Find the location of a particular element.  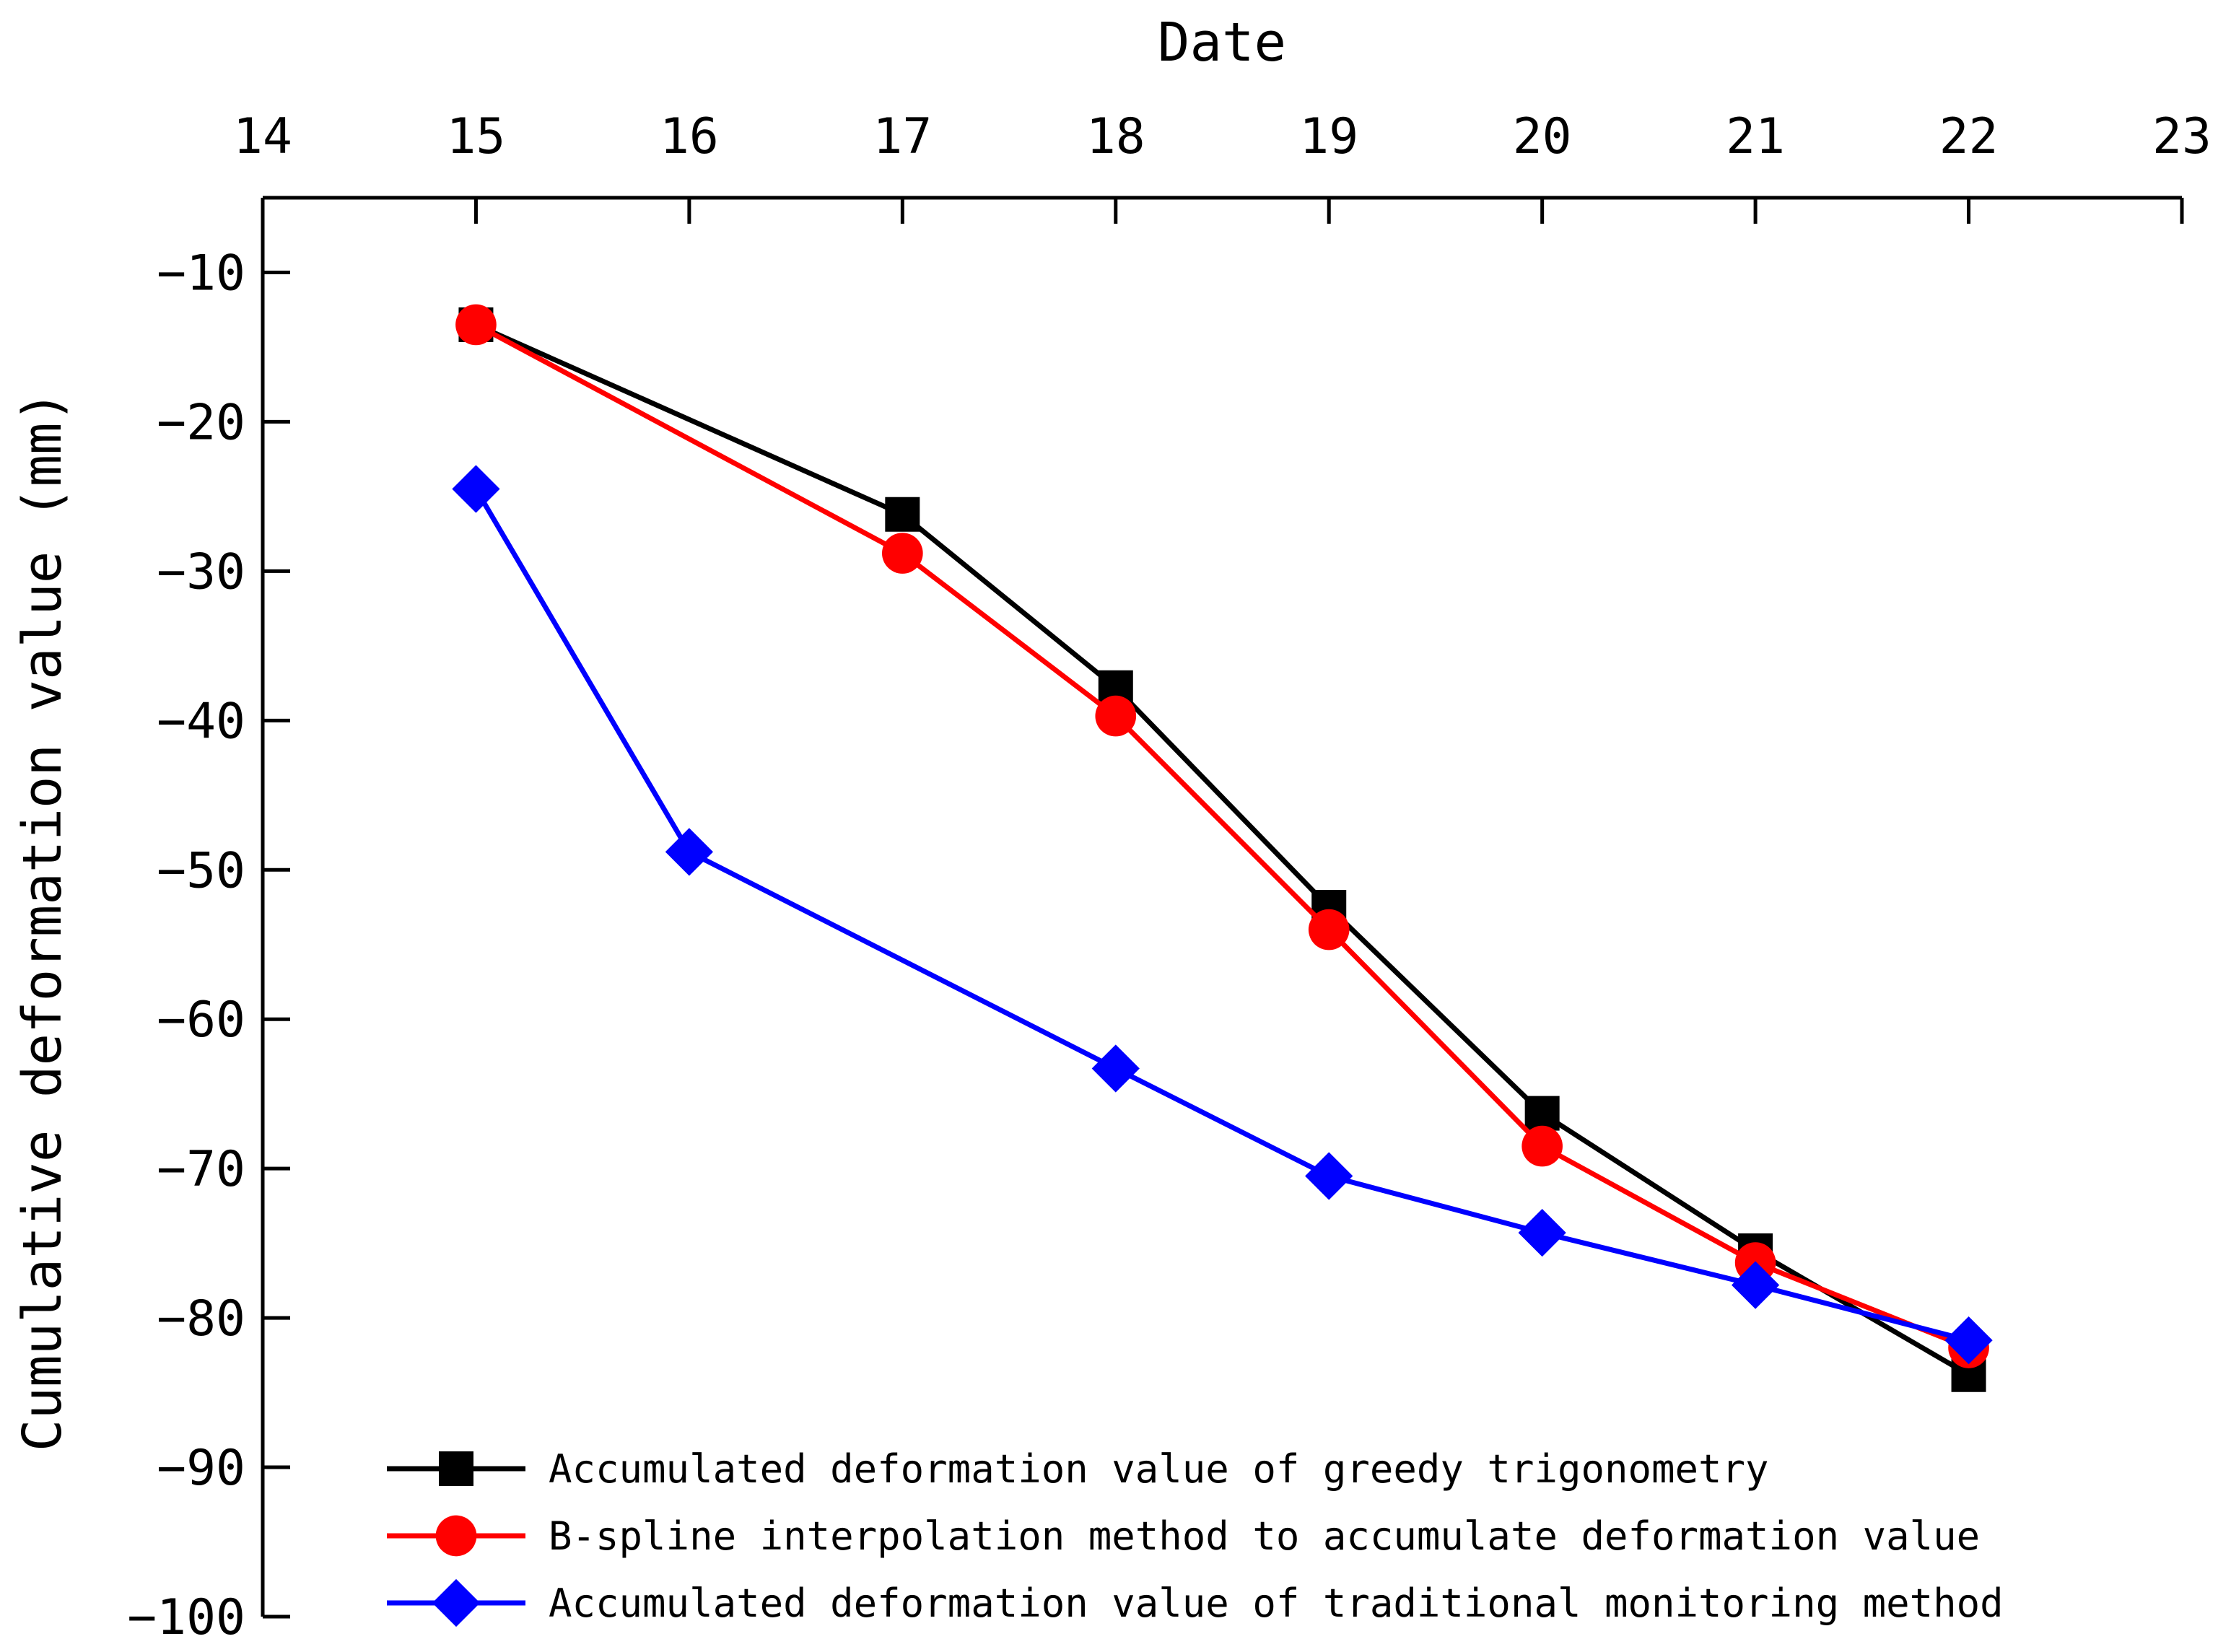

y-tick-label: −10 is located at coordinates (201, 273).